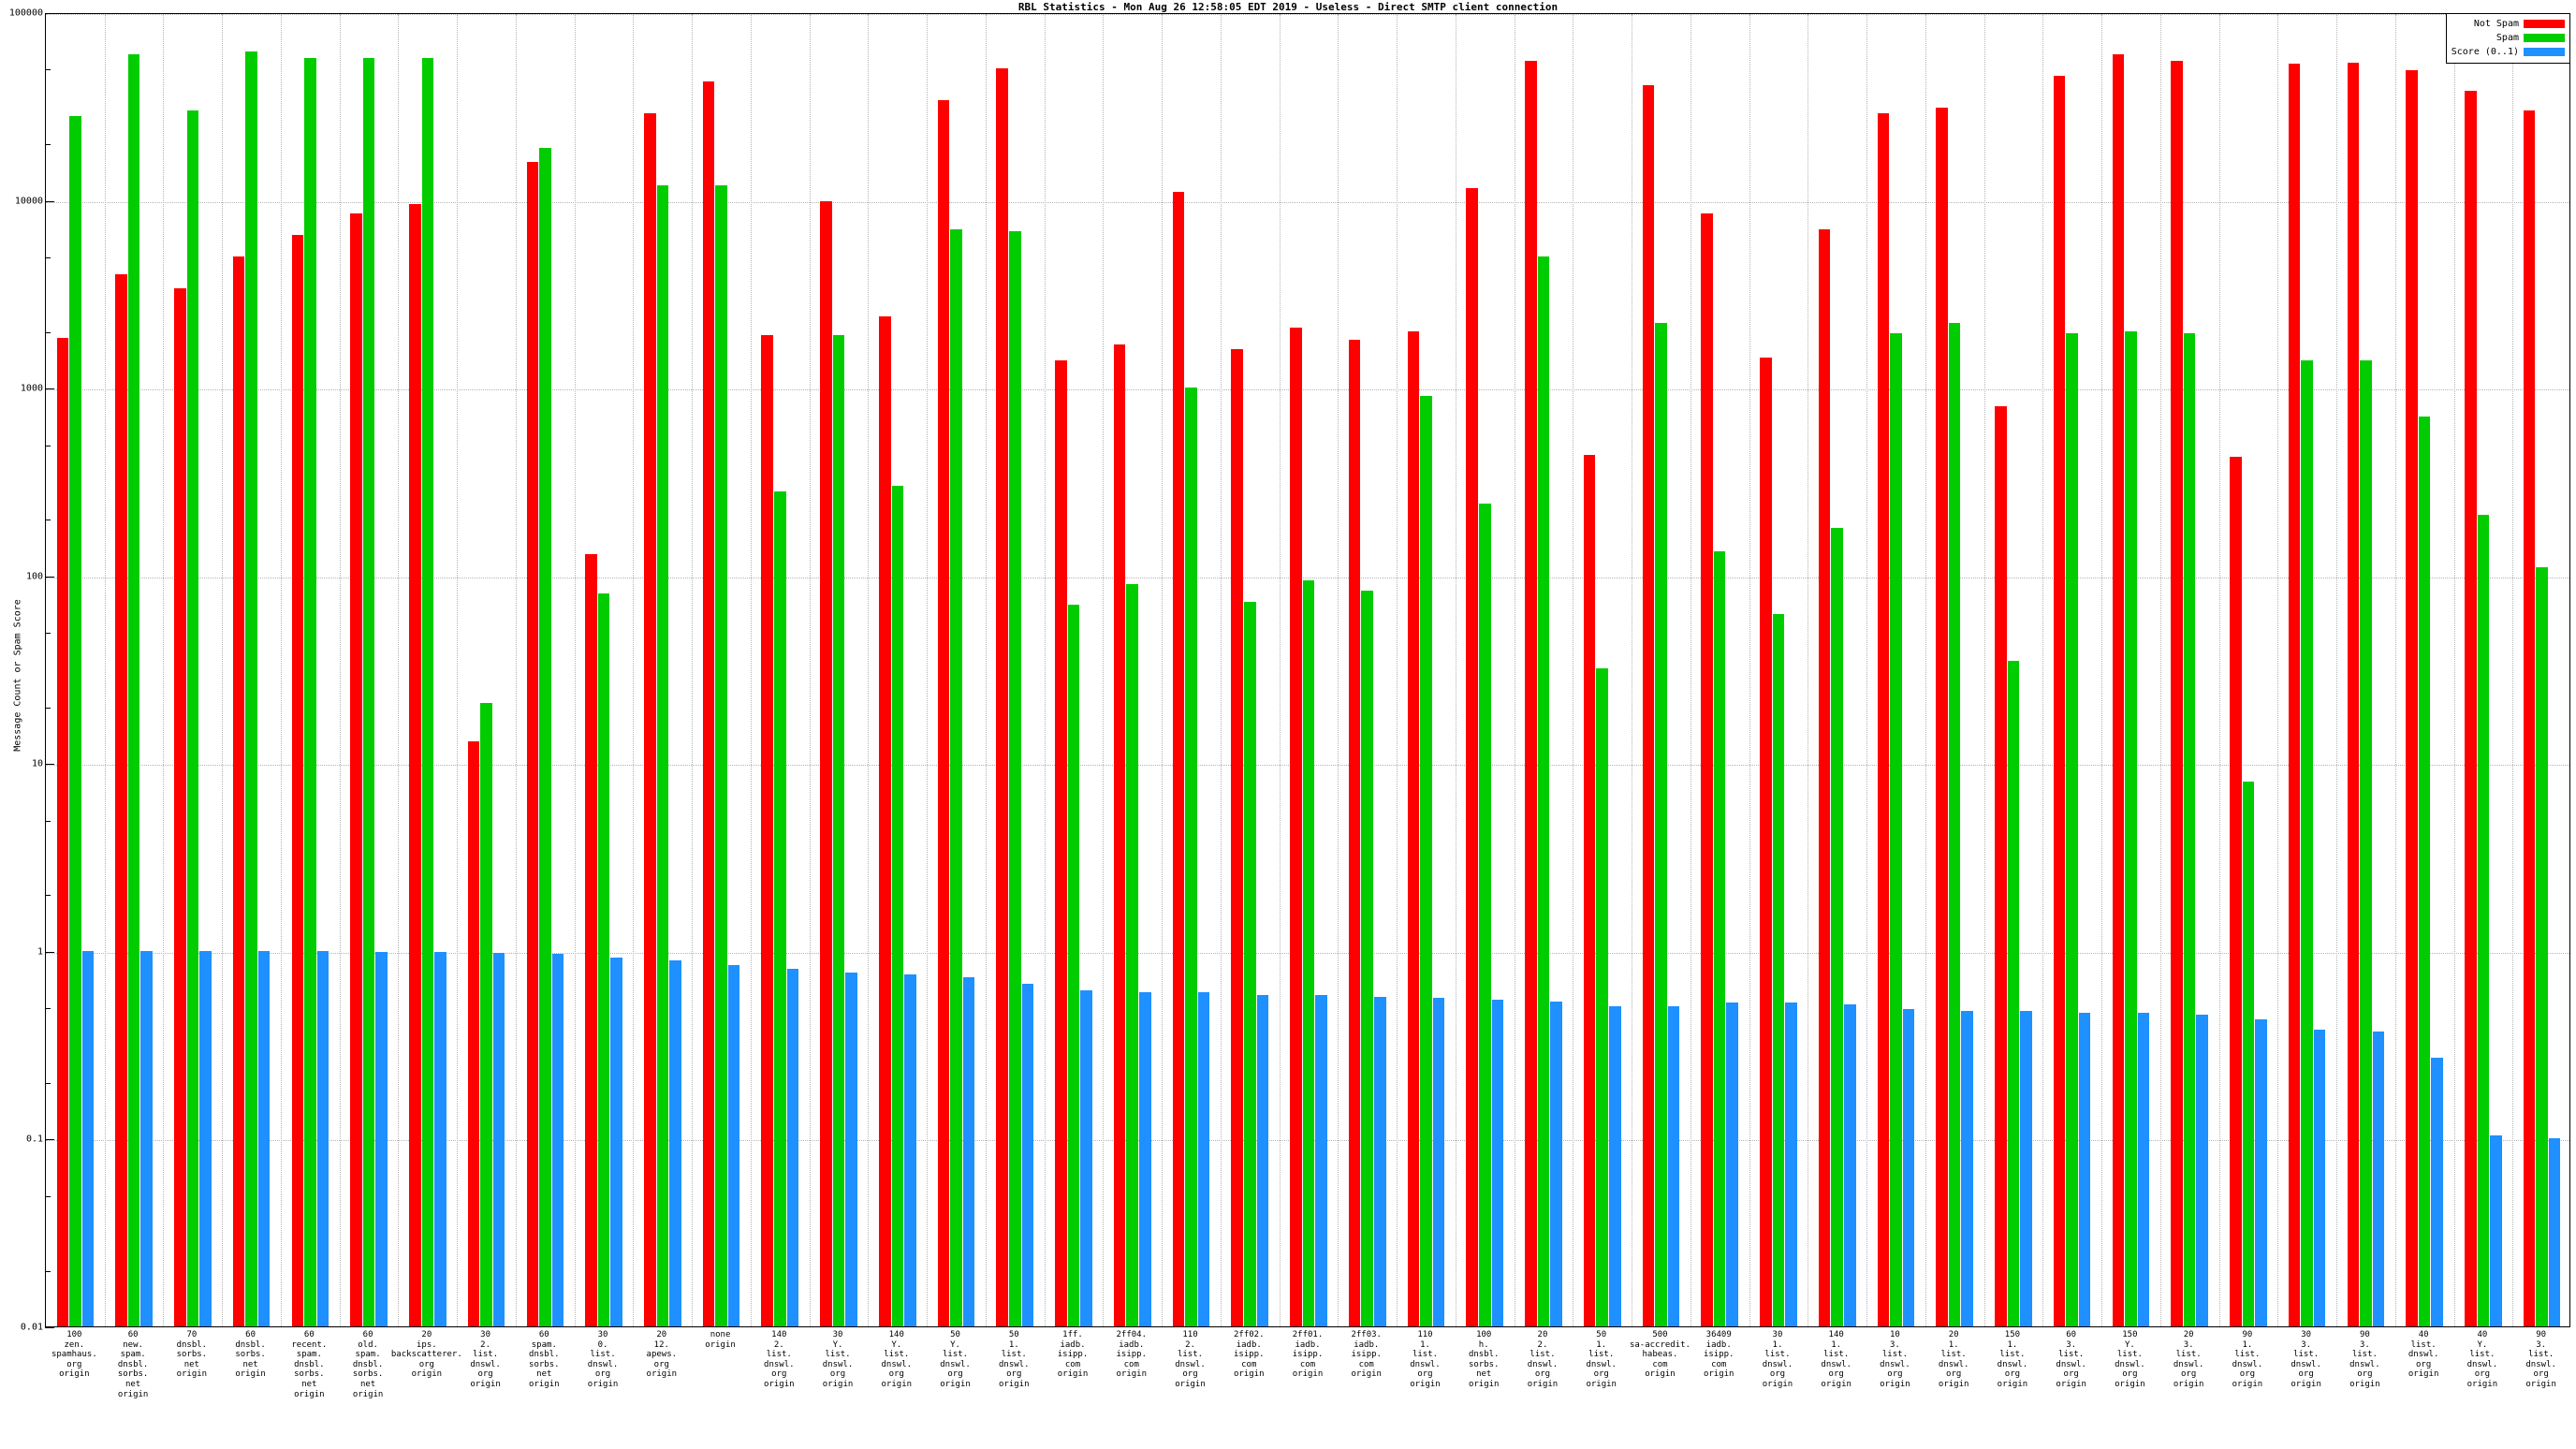  Describe the element at coordinates (37, 763) in the screenshot. I see `y-tick-label: 10` at that location.